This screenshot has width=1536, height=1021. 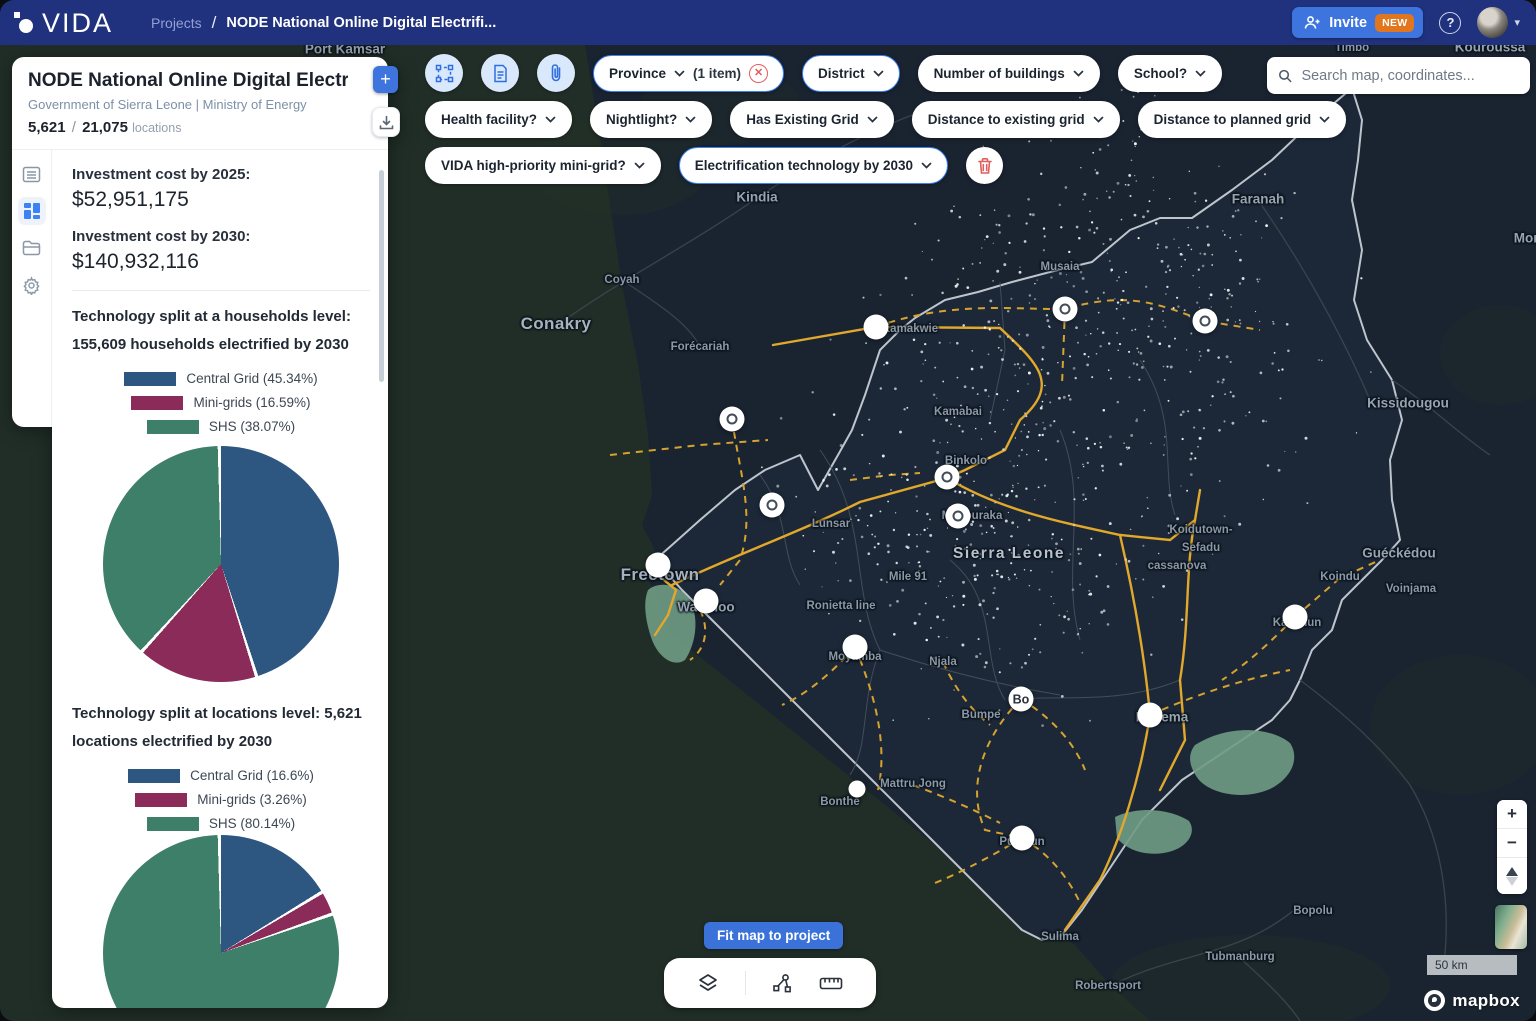 I want to click on rail-settings-tab, so click(x=32, y=285).